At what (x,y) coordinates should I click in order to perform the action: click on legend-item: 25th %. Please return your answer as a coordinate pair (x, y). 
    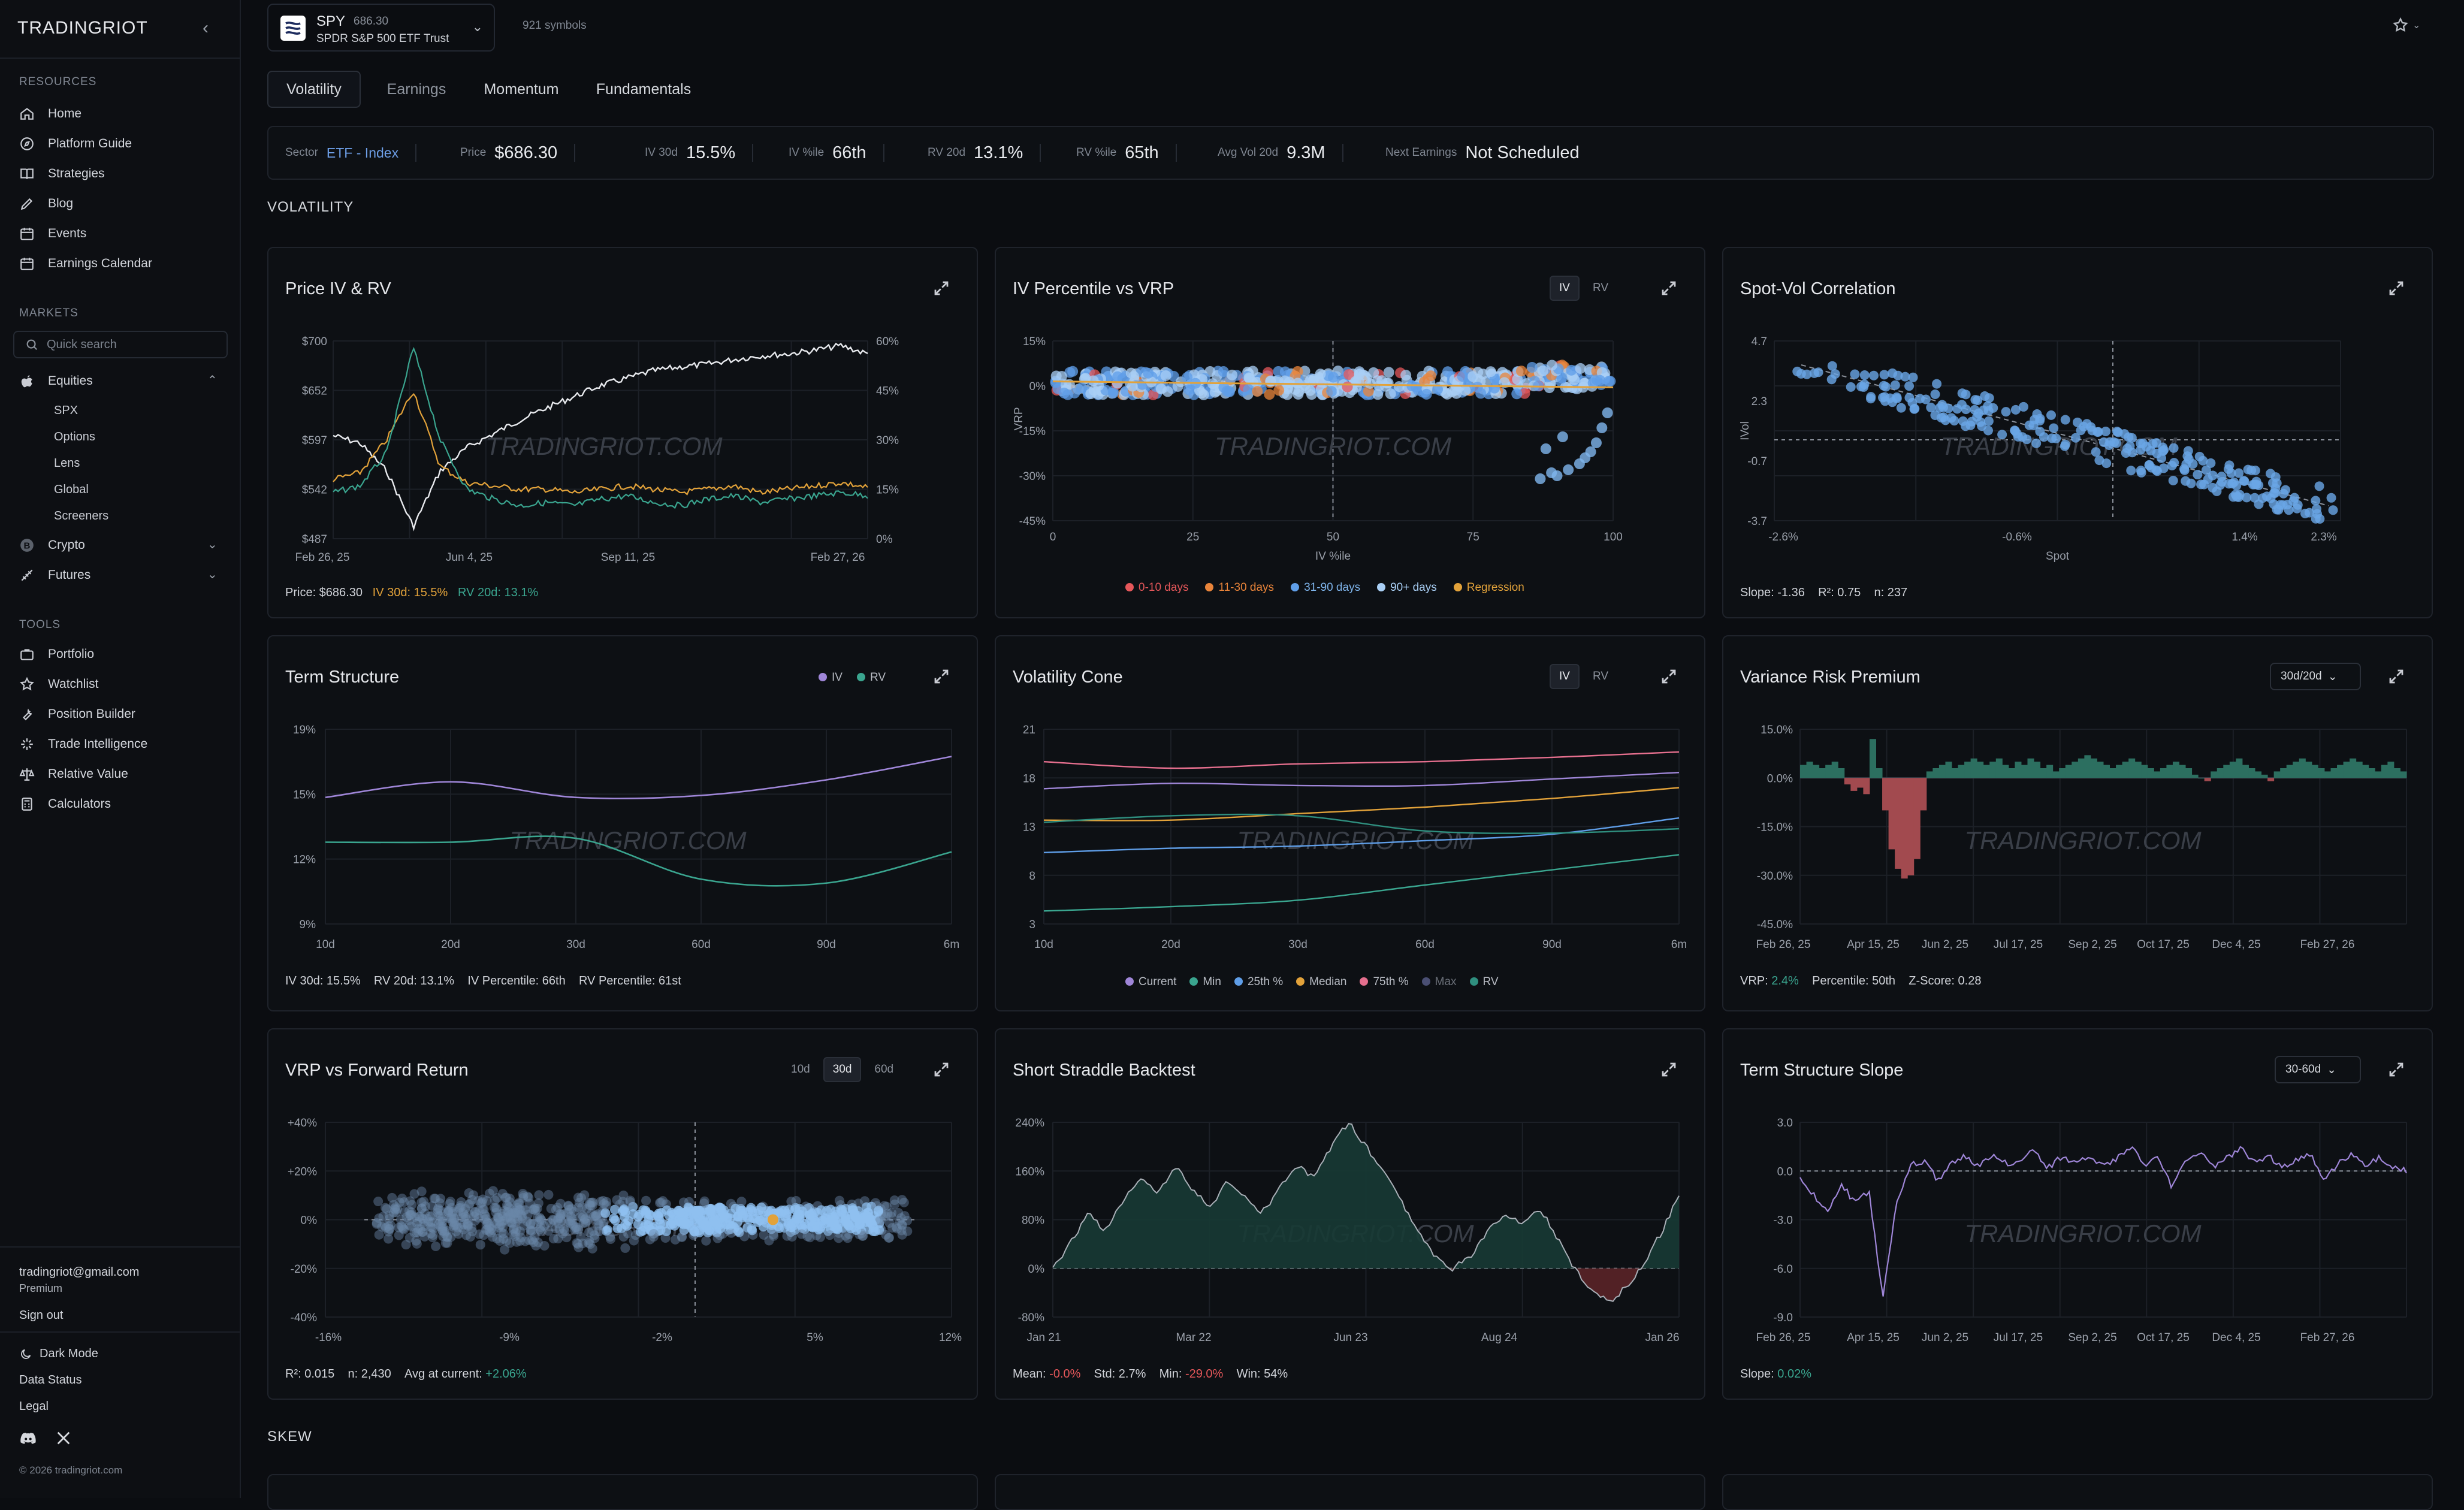
    Looking at the image, I should click on (1258, 982).